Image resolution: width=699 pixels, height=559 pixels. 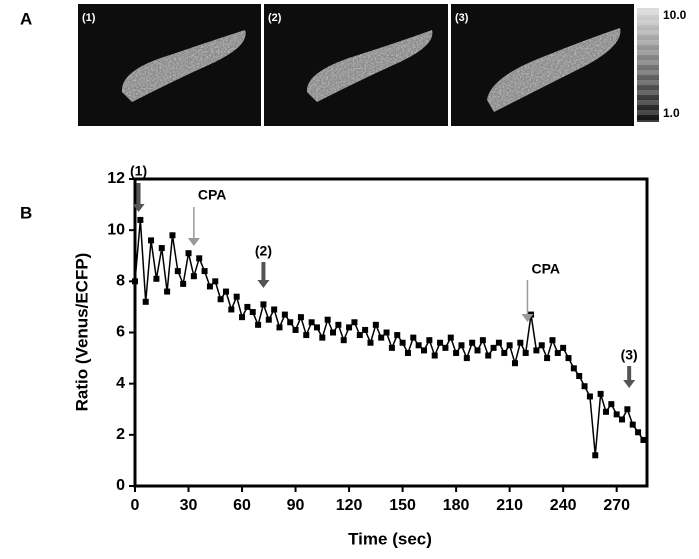 What do you see at coordinates (120, 281) in the screenshot?
I see `y-tick-label: 8` at bounding box center [120, 281].